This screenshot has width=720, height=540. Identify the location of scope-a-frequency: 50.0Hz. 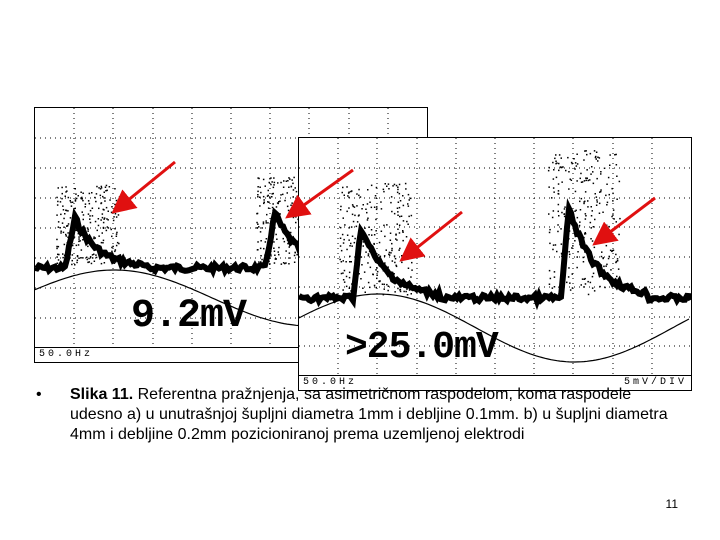
(66, 354).